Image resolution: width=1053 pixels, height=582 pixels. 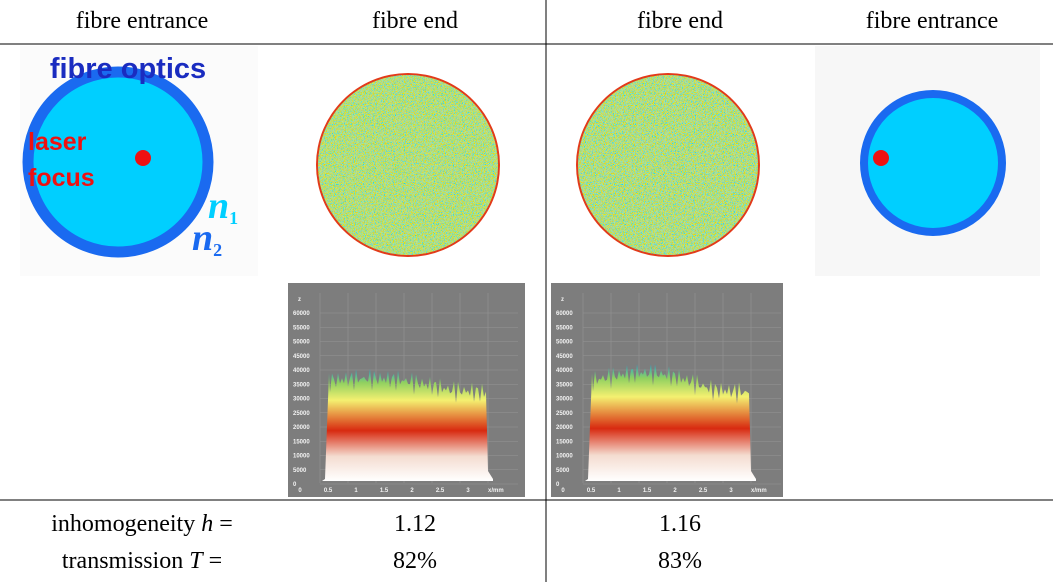 I want to click on label: transmission, so click(x=122, y=561).